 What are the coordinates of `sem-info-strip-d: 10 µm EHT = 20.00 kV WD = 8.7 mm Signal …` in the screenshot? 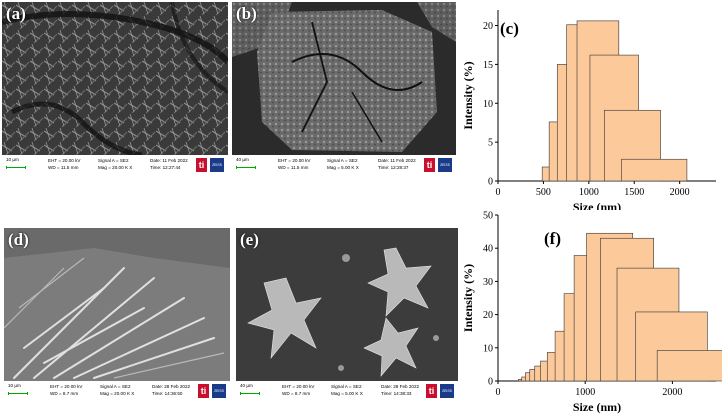 It's located at (117, 391).